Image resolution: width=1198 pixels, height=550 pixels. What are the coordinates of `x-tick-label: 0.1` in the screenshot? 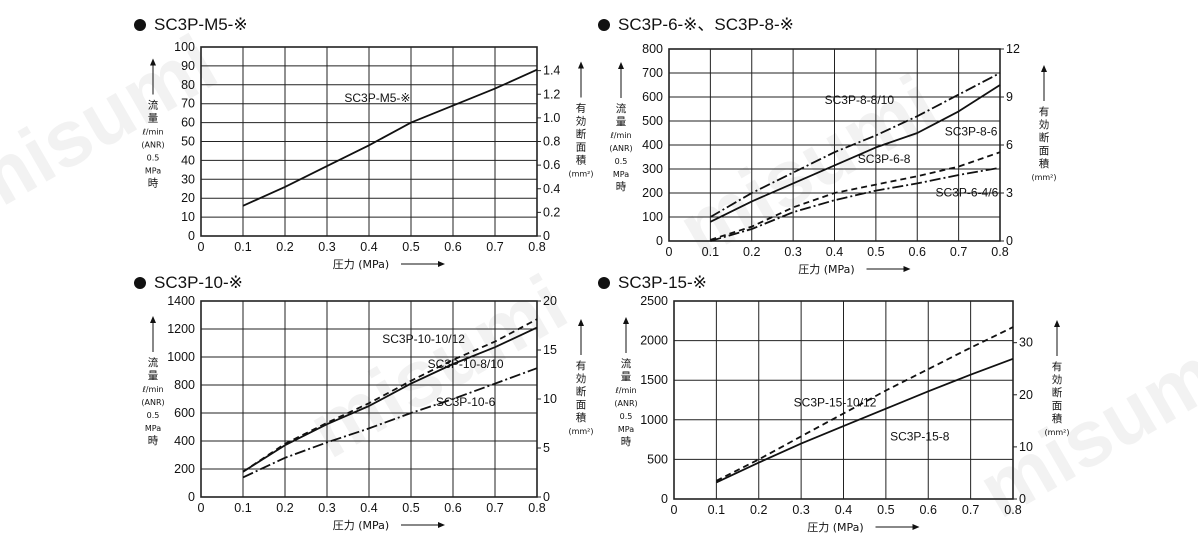 It's located at (242, 247).